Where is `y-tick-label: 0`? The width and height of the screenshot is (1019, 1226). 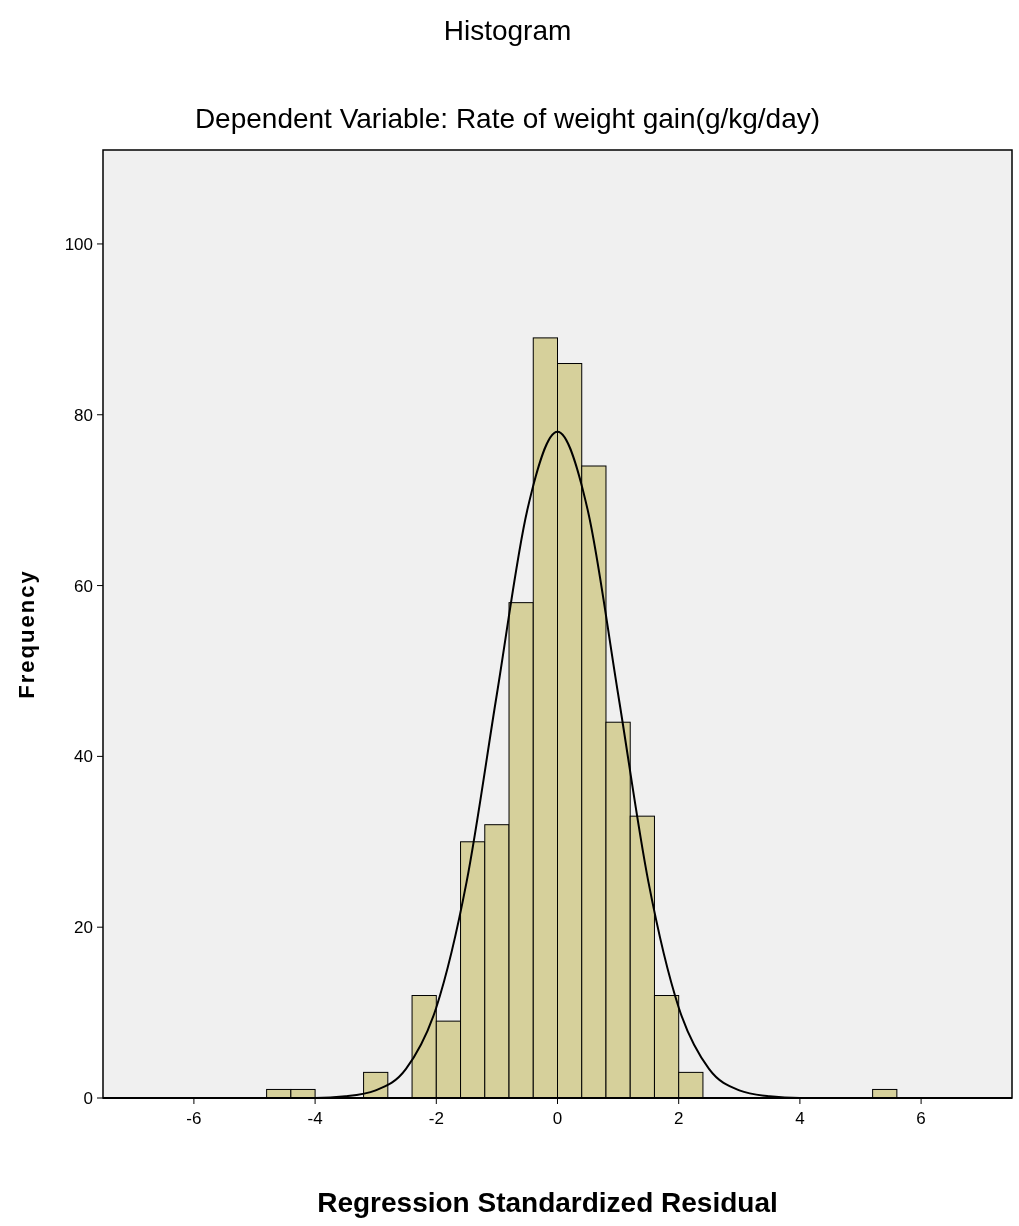
y-tick-label: 0 is located at coordinates (88, 1098).